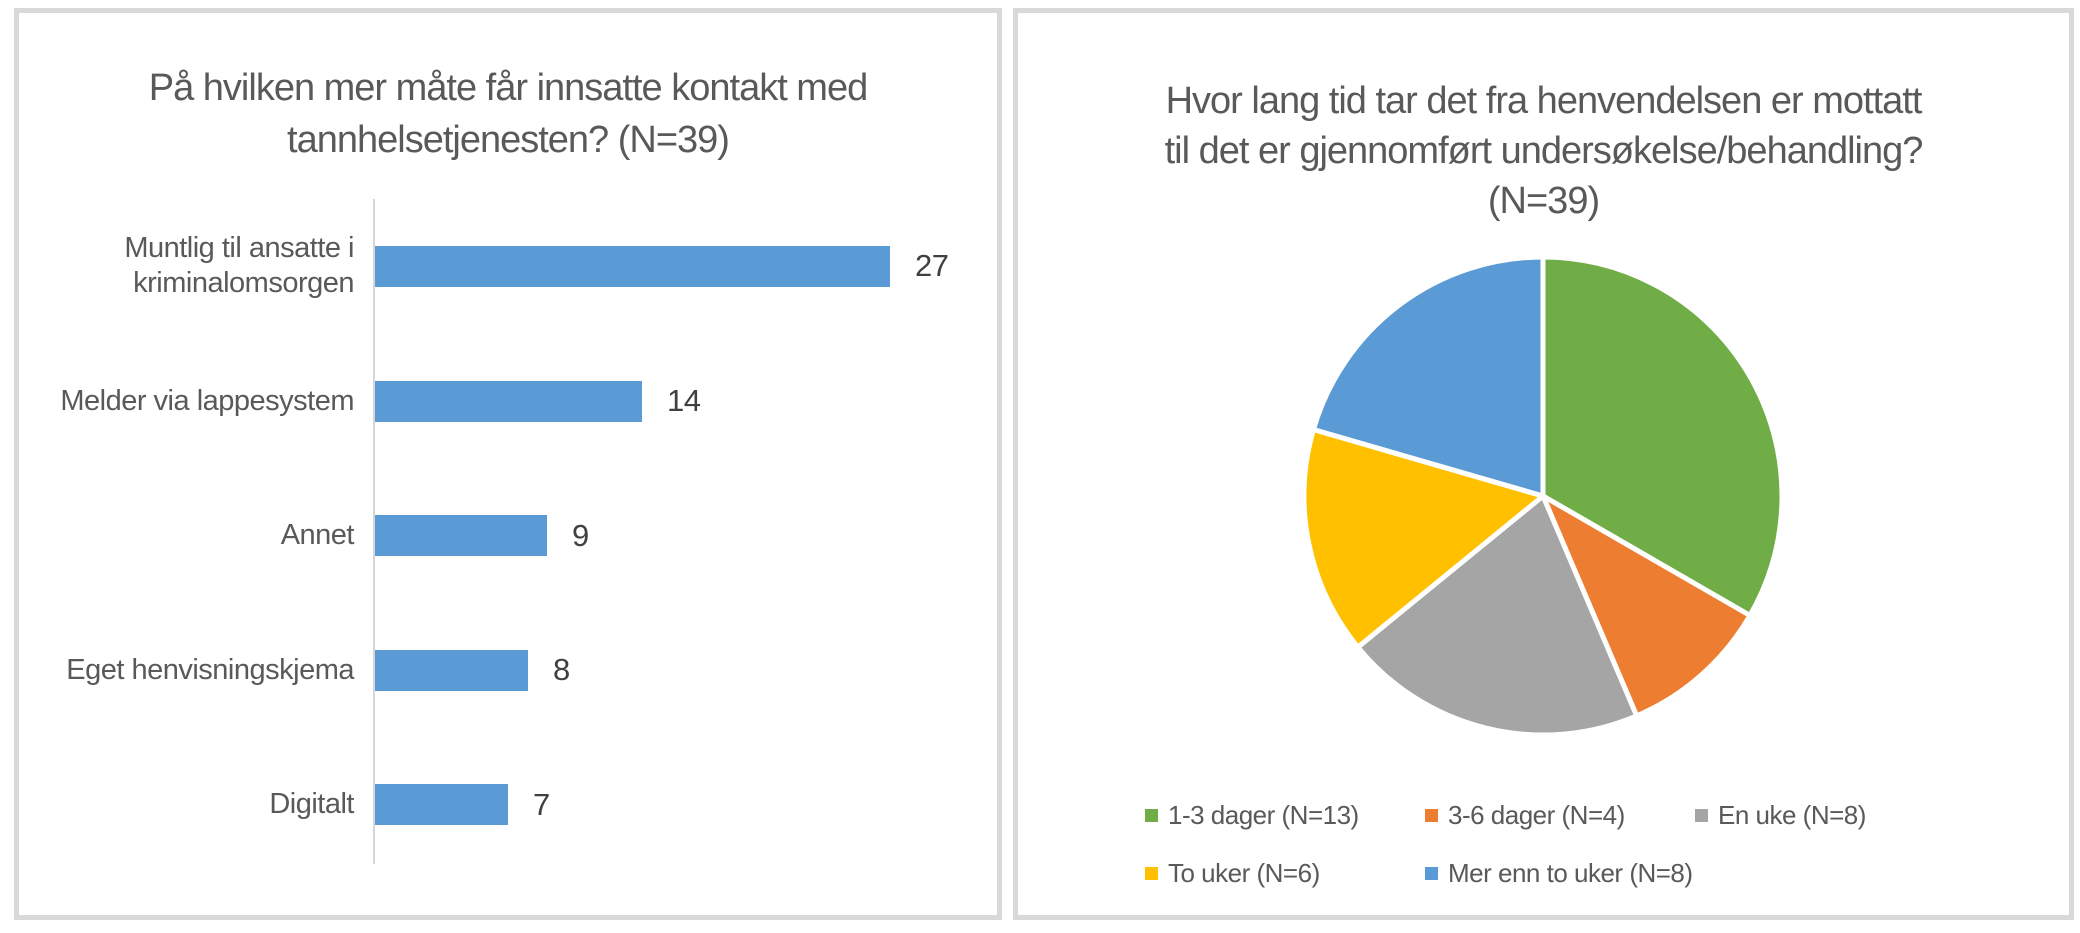 This screenshot has height=933, width=2080. What do you see at coordinates (207, 400) in the screenshot?
I see `bar-category-label: Melder via lappesystem` at bounding box center [207, 400].